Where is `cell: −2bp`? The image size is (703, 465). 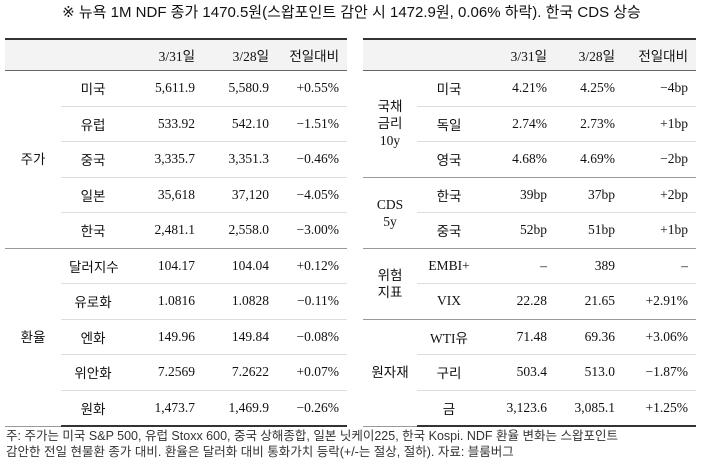 cell: −2bp is located at coordinates (659, 159).